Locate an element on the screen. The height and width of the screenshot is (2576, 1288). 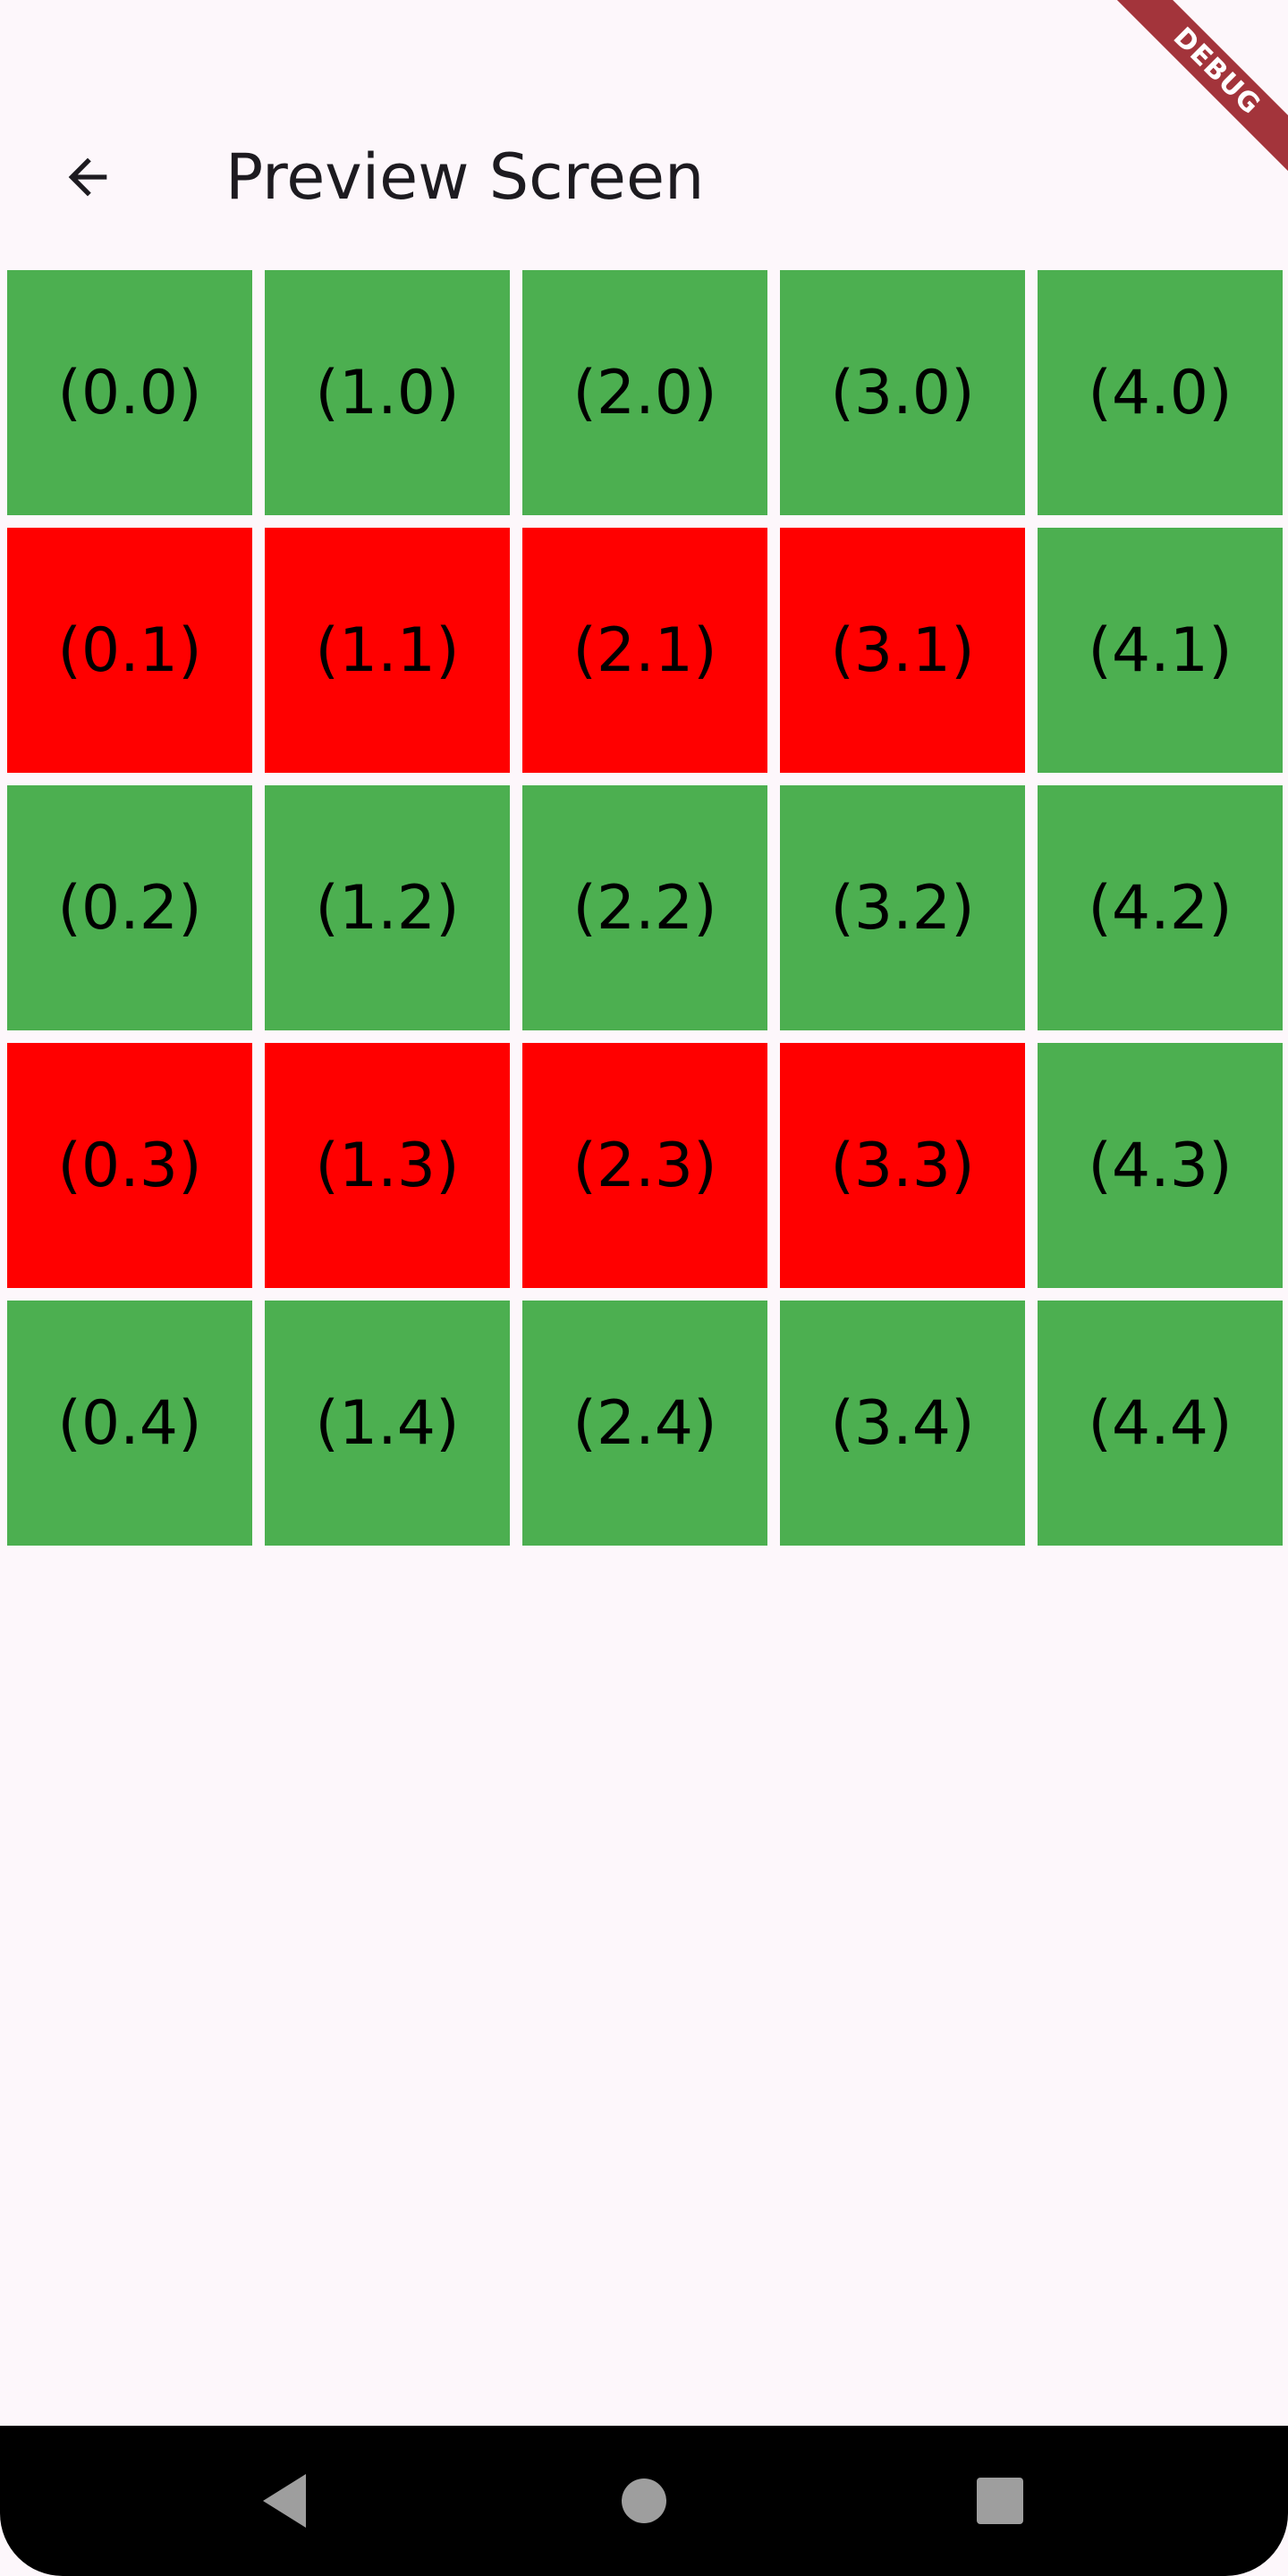
grid-cell: (4.4) is located at coordinates (1160, 1423).